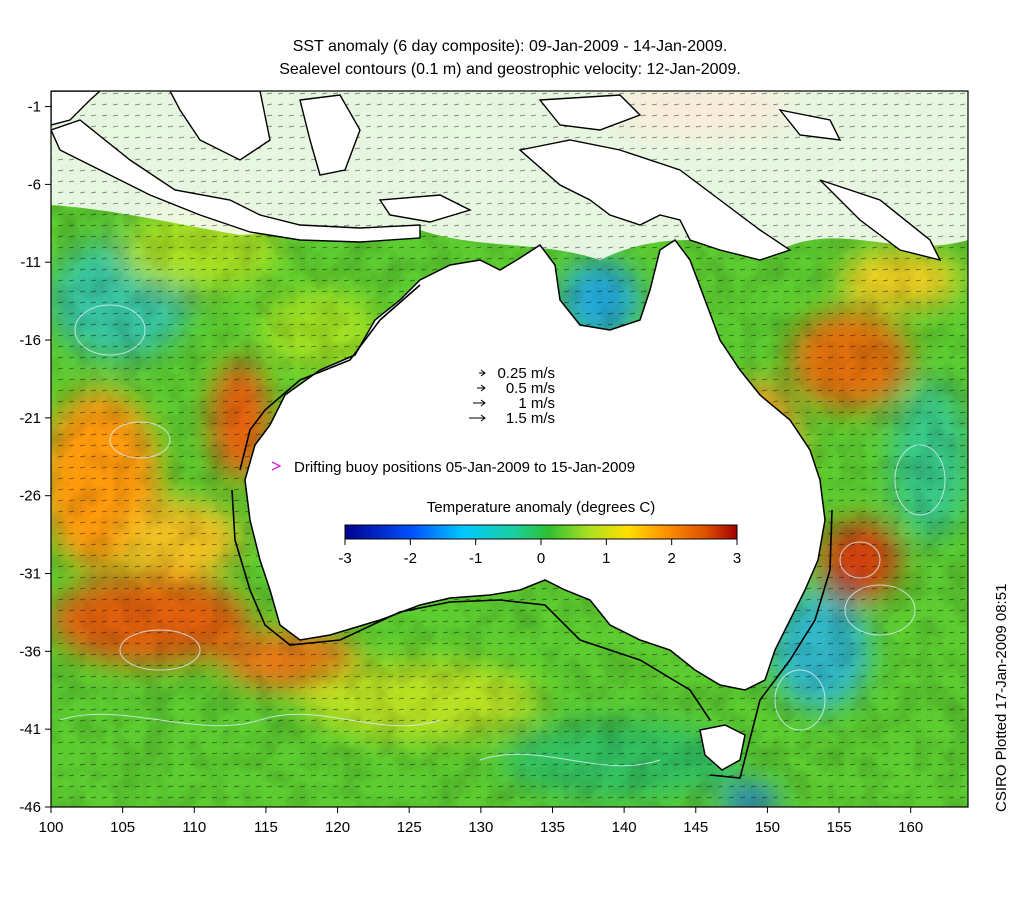 The width and height of the screenshot is (1020, 900). What do you see at coordinates (671, 558) in the screenshot?
I see `colorbar-tick-label: 2` at bounding box center [671, 558].